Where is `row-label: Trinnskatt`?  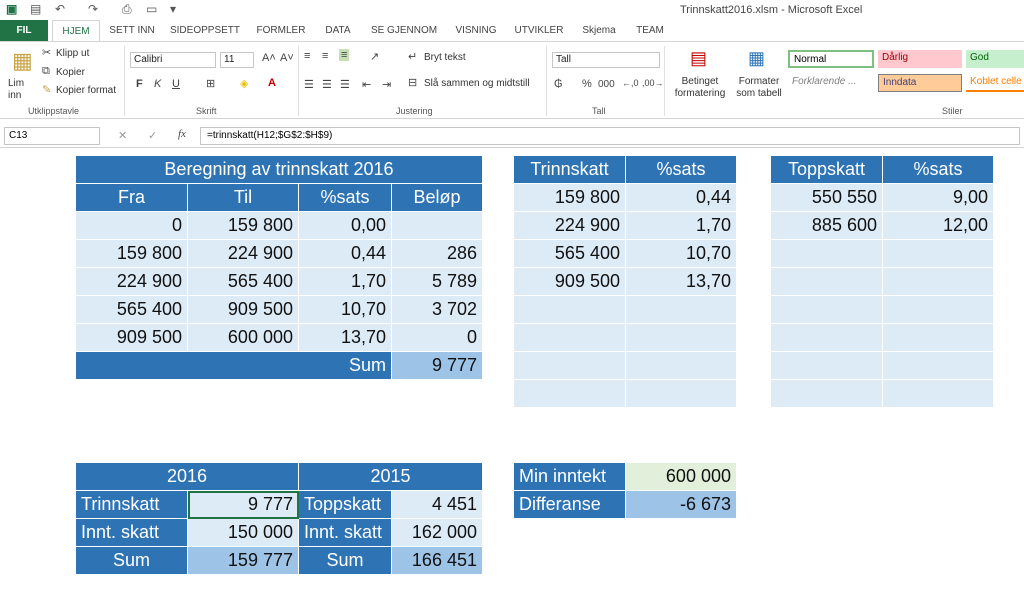
row-label: Trinnskatt is located at coordinates (131, 504).